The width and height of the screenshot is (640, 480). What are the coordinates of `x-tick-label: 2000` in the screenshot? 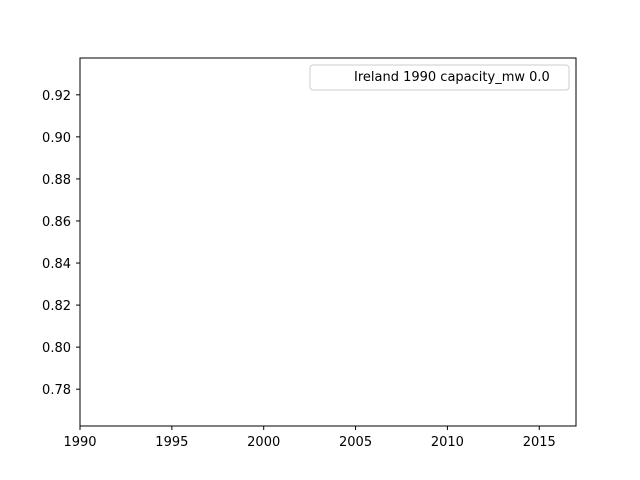 It's located at (263, 442).